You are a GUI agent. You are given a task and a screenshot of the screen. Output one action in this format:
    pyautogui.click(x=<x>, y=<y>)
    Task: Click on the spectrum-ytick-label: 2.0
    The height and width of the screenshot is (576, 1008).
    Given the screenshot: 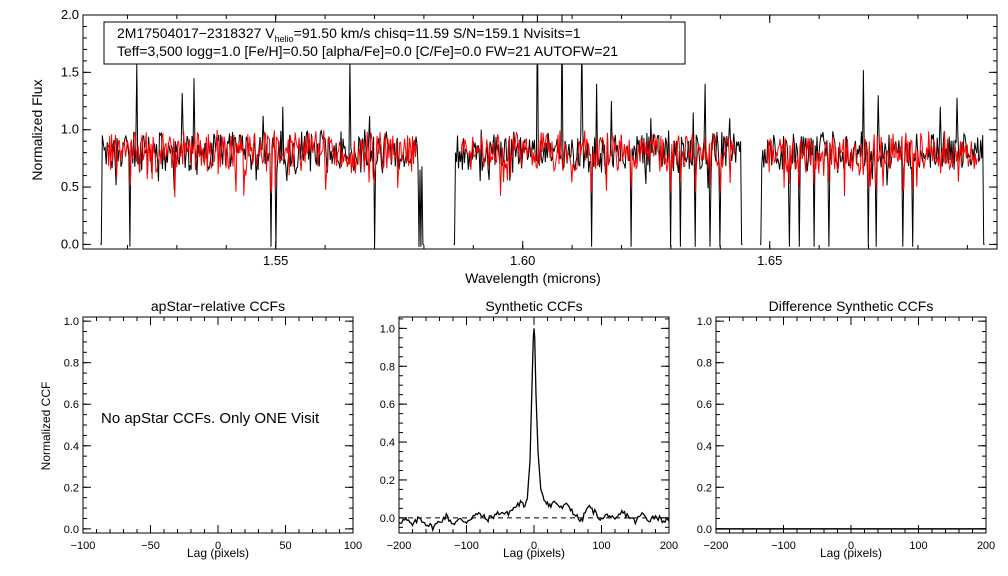 What is the action you would take?
    pyautogui.click(x=70, y=14)
    